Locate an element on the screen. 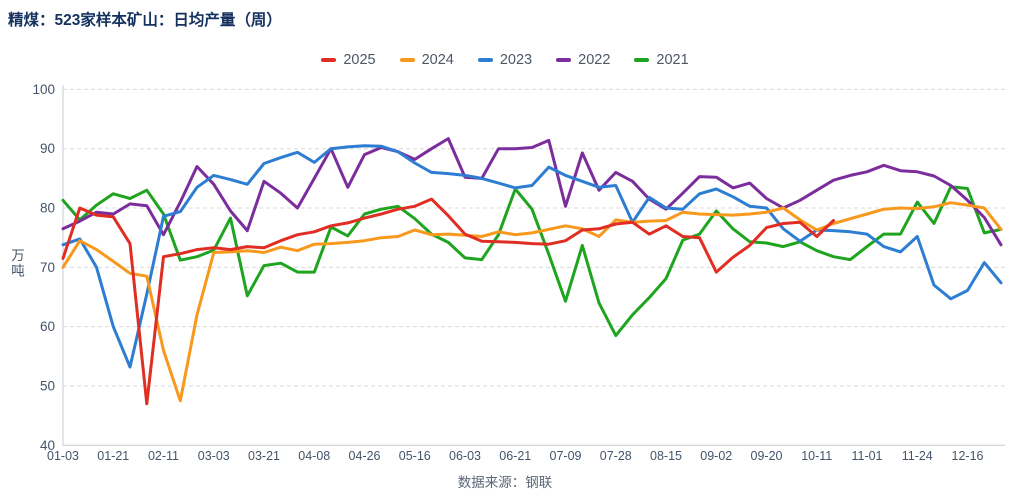 This screenshot has height=500, width=1010. x-tick-label-04-26: 04-26 is located at coordinates (365, 456).